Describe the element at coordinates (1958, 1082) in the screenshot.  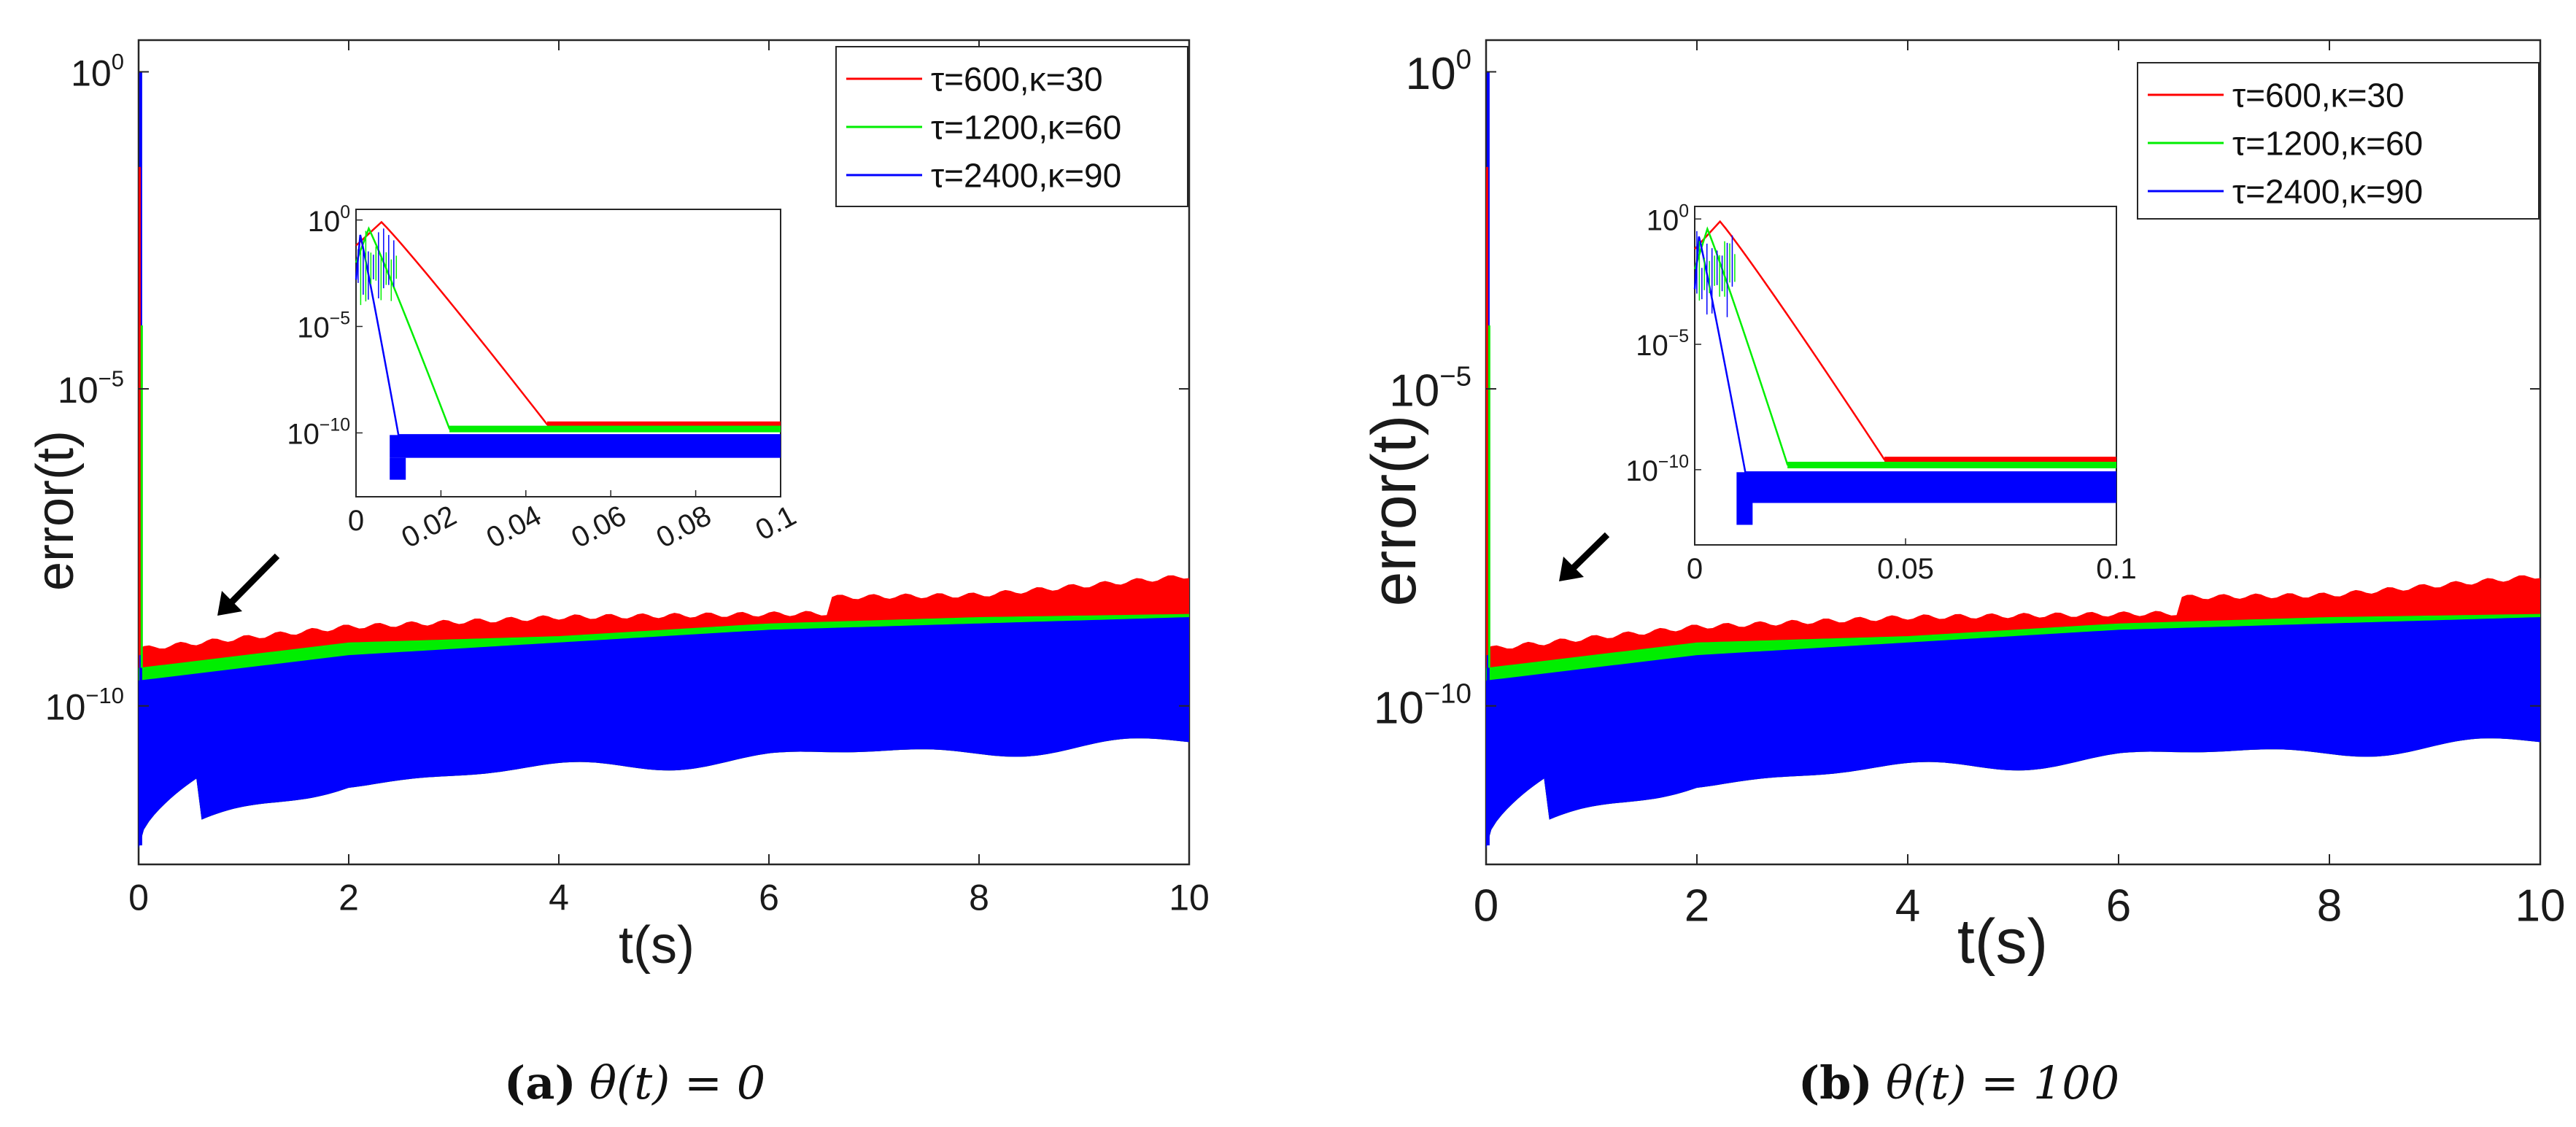
I see `panel-caption: (b) θ(t) = 100` at that location.